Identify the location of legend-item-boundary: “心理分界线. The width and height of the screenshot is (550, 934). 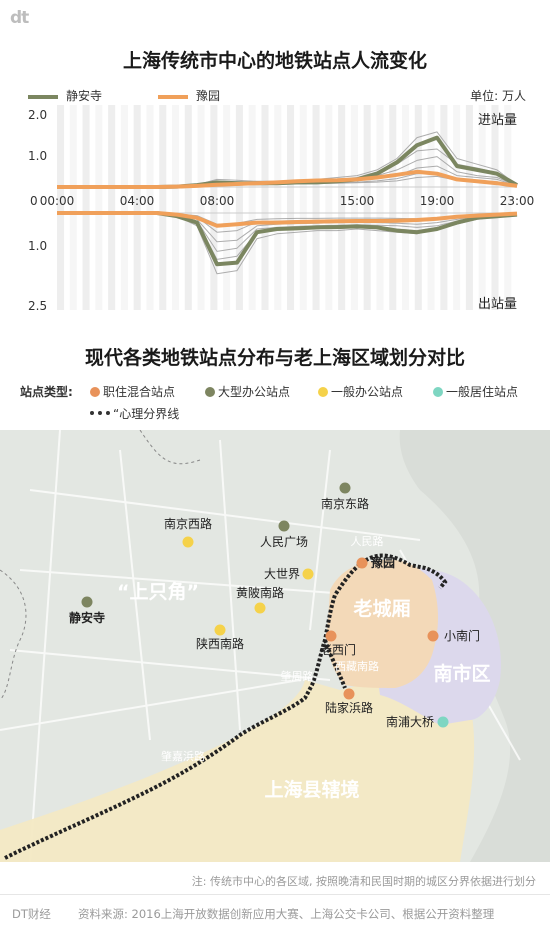
(134, 413).